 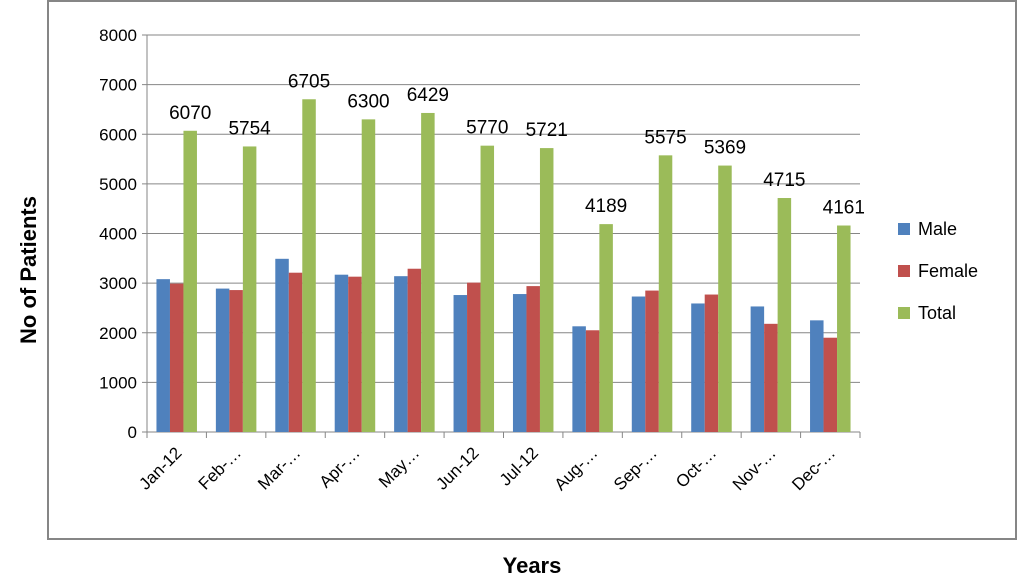 What do you see at coordinates (249, 128) in the screenshot?
I see `data-label: 5754` at bounding box center [249, 128].